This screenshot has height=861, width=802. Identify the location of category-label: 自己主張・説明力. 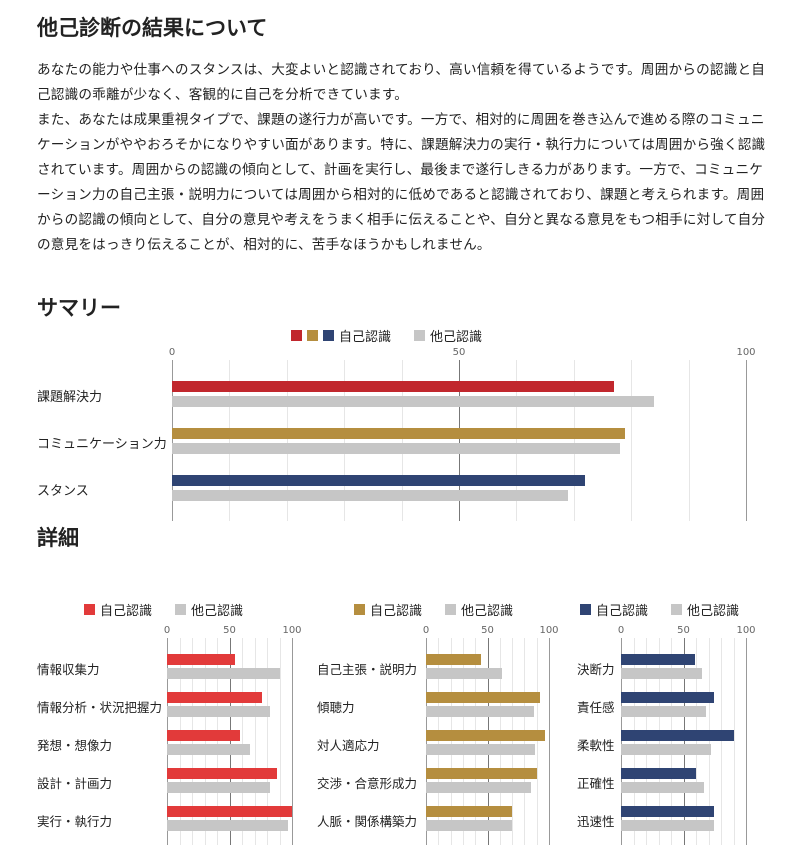
(367, 669).